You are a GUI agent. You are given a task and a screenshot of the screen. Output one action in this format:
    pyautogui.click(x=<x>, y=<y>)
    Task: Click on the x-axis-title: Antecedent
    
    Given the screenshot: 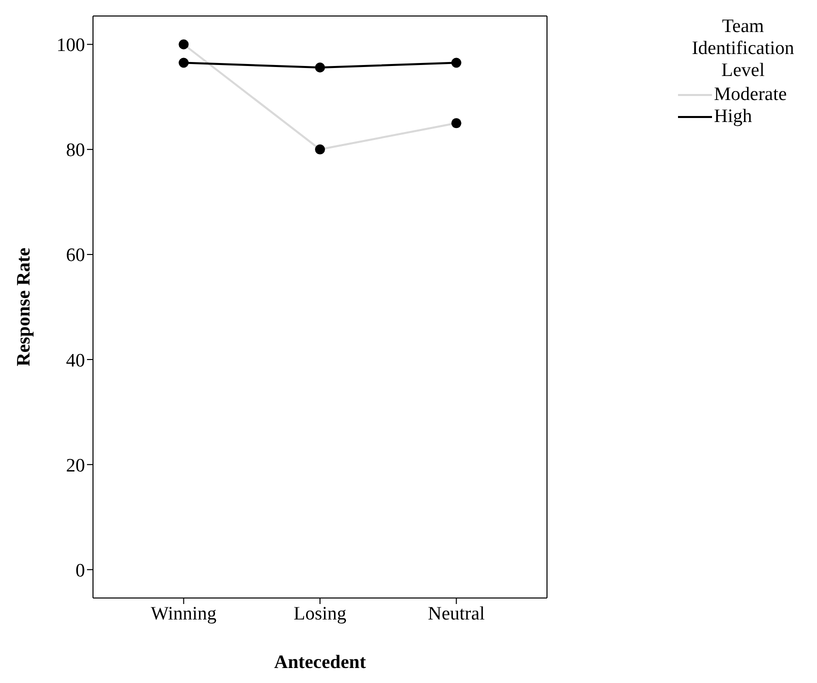 What is the action you would take?
    pyautogui.click(x=320, y=662)
    